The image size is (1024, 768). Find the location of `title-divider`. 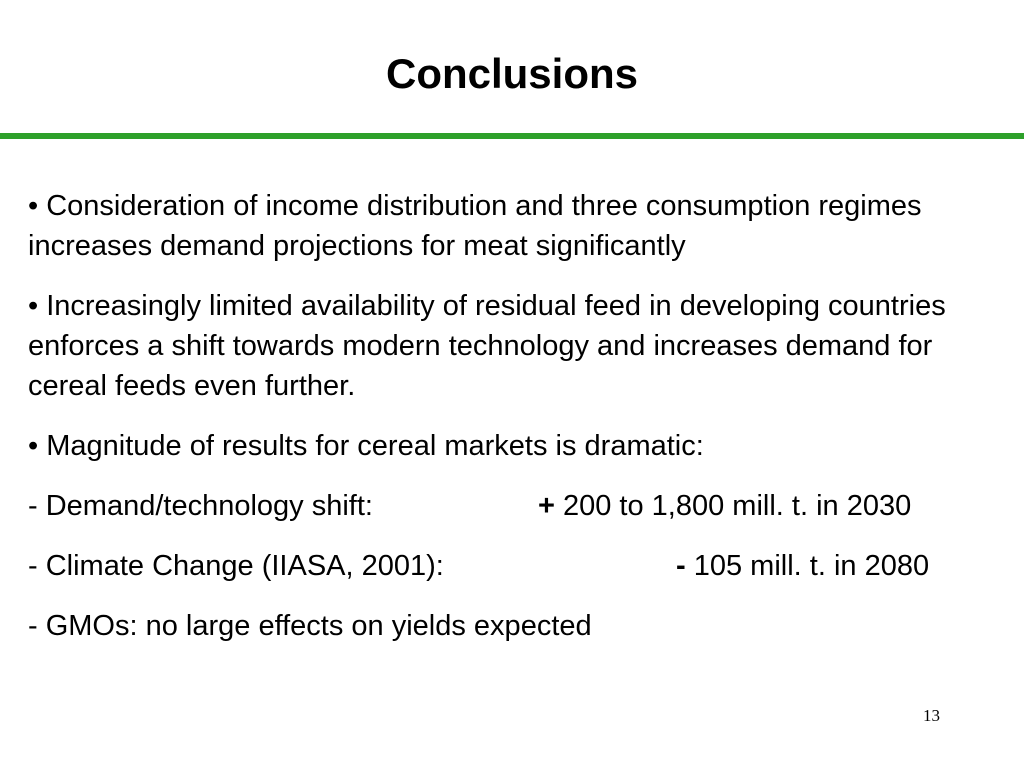

title-divider is located at coordinates (512, 136).